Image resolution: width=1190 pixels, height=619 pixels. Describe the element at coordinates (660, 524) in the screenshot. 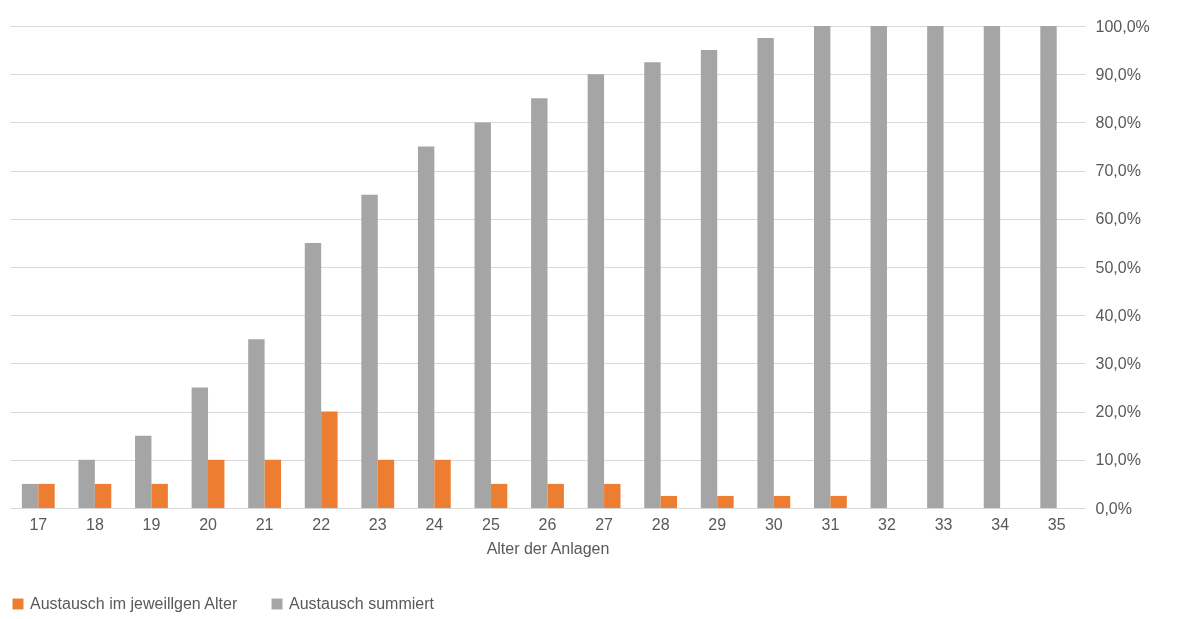

I see `x-tick-label: 28` at that location.